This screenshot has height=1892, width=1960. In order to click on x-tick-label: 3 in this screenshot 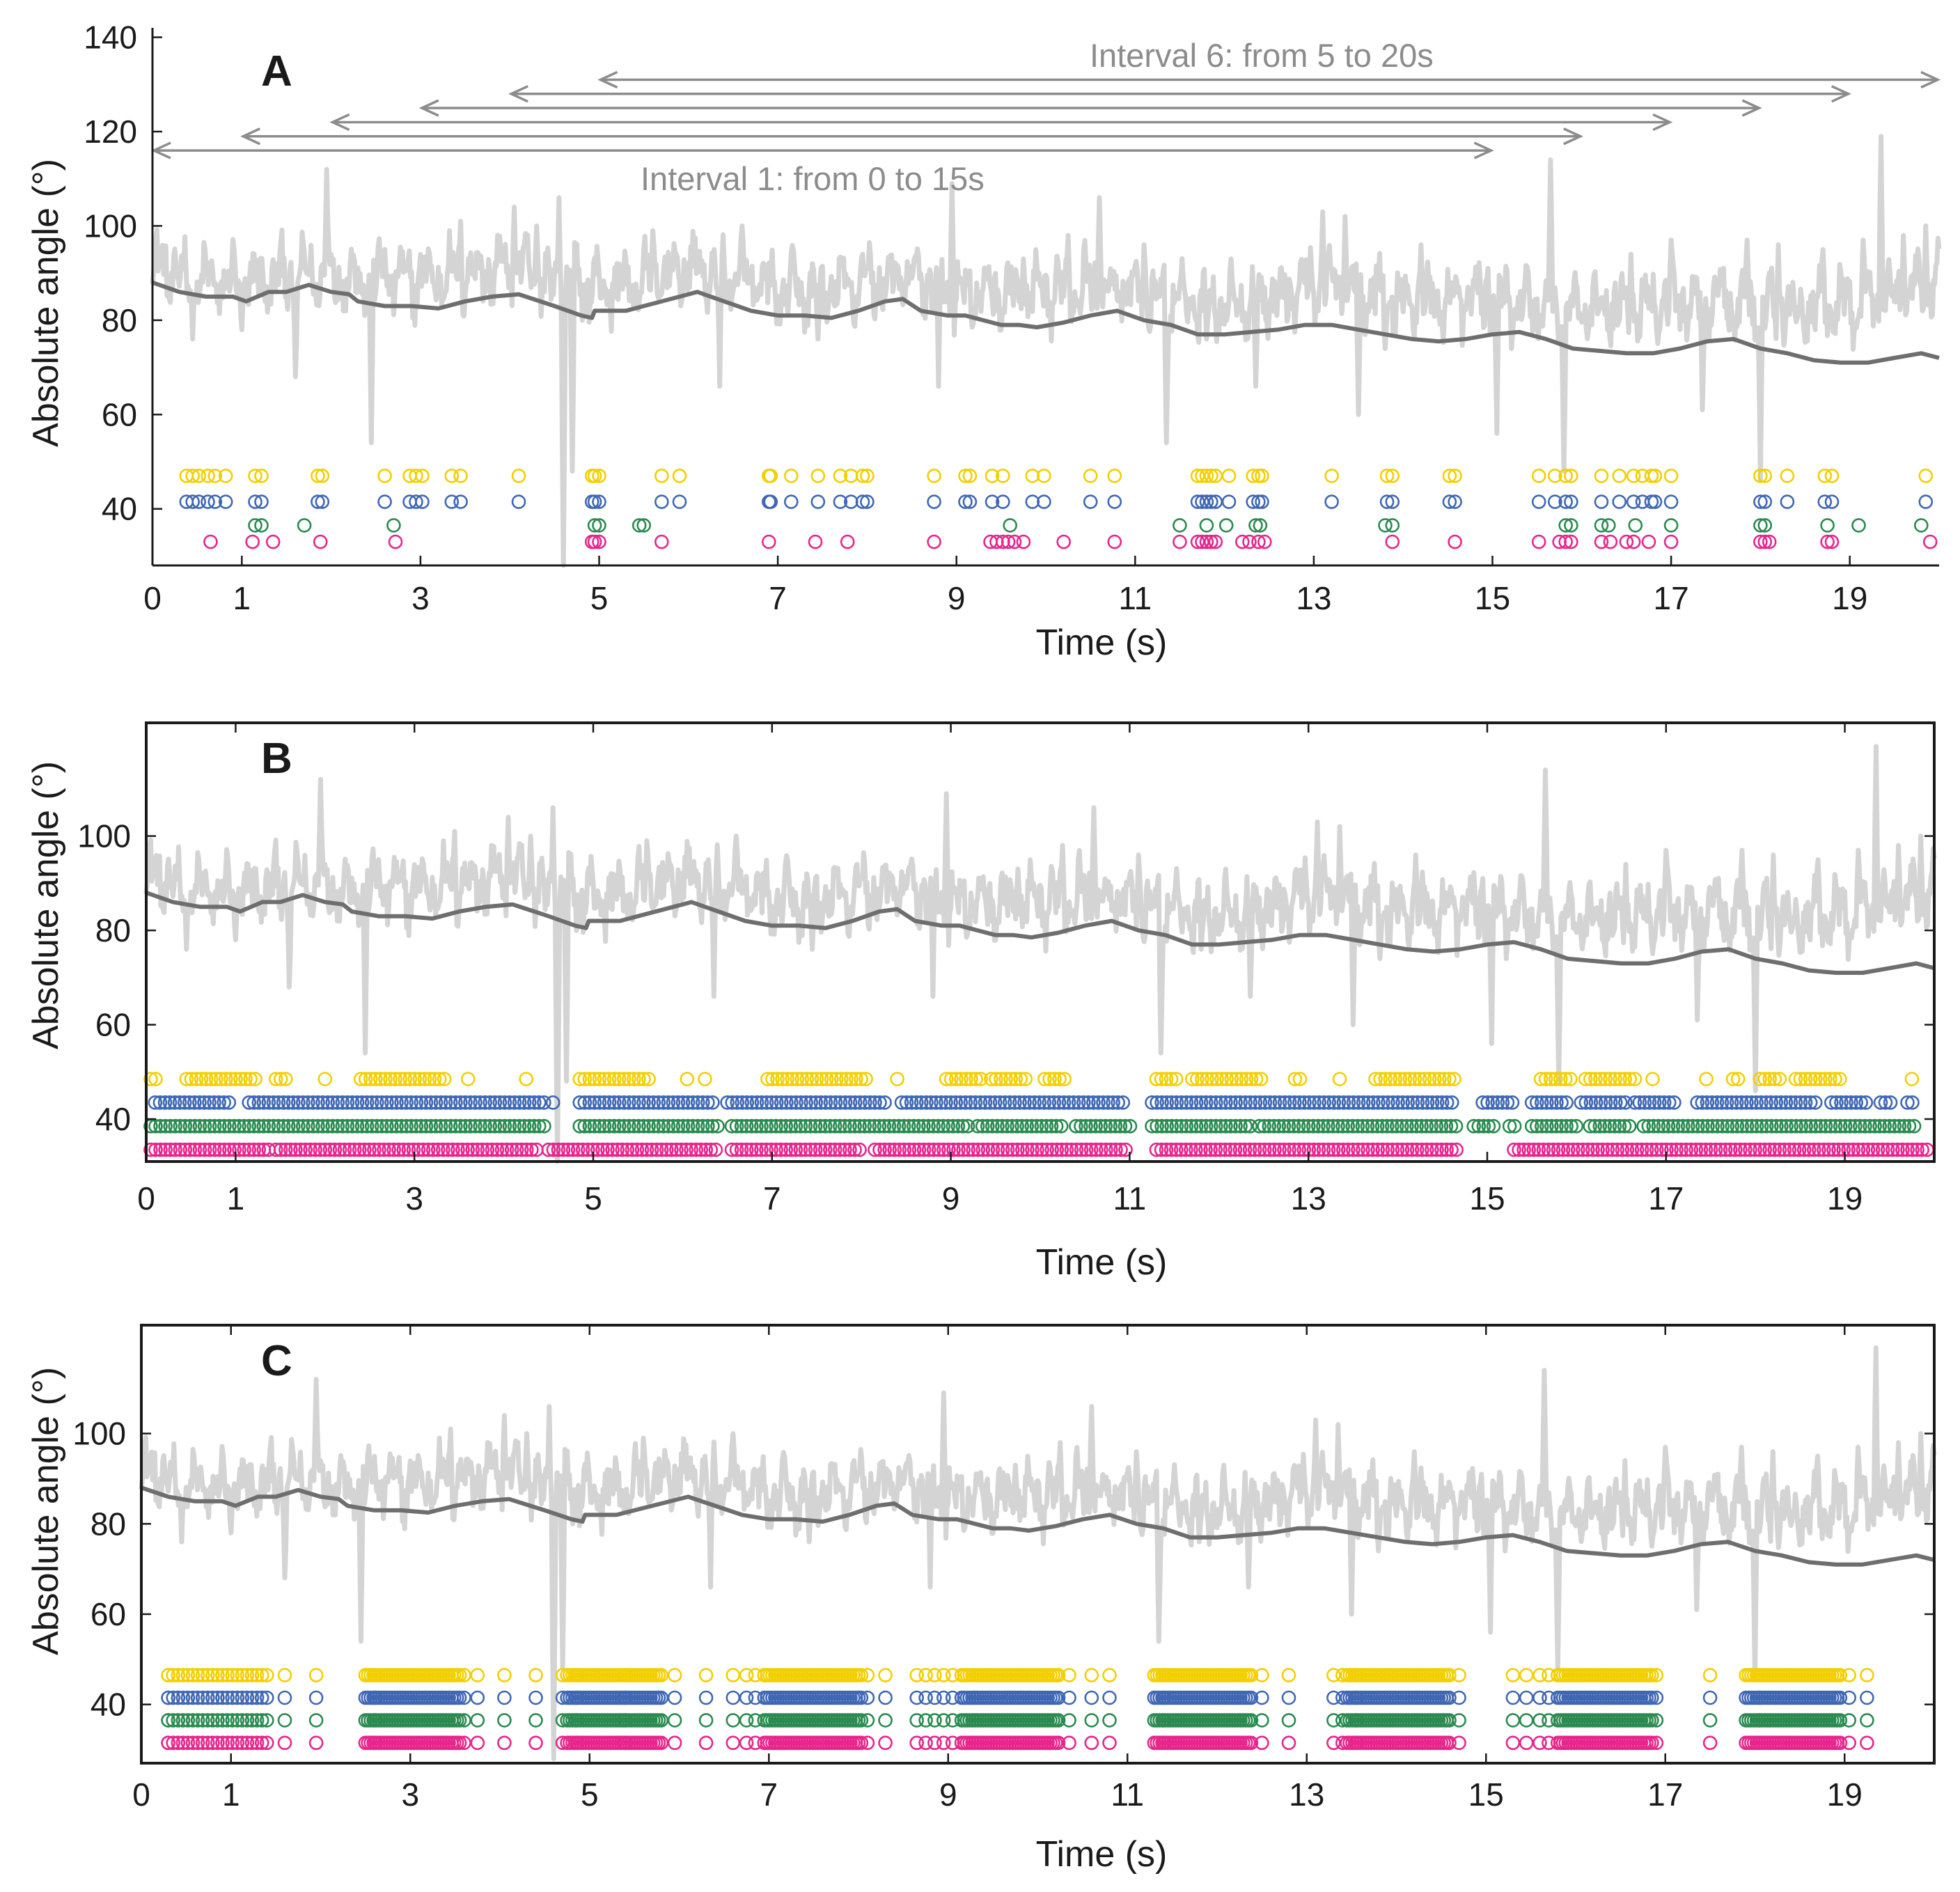, I will do `click(410, 1794)`.